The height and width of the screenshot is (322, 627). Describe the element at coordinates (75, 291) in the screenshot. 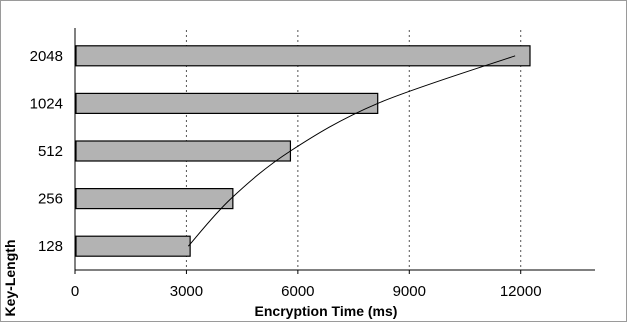

I see `x-tick-label: 0` at that location.